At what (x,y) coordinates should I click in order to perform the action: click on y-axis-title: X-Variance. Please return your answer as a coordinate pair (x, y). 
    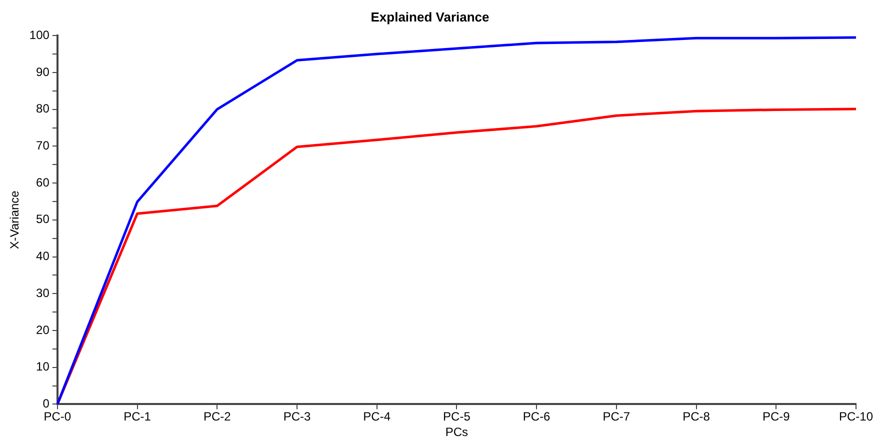
    Looking at the image, I should click on (15, 220).